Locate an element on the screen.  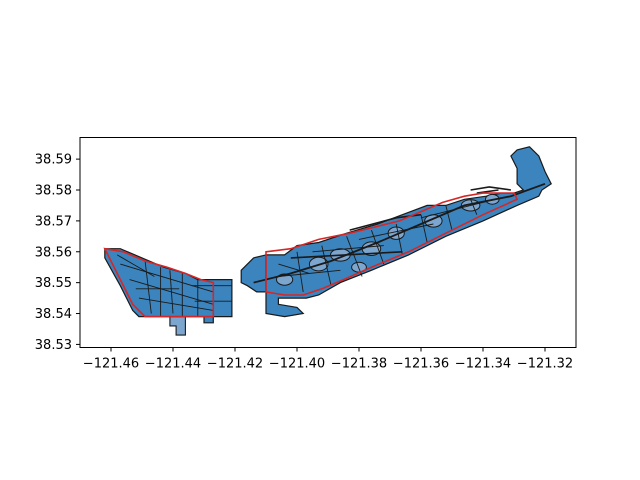
x-tick-label-3: −121.42 is located at coordinates (235, 364).